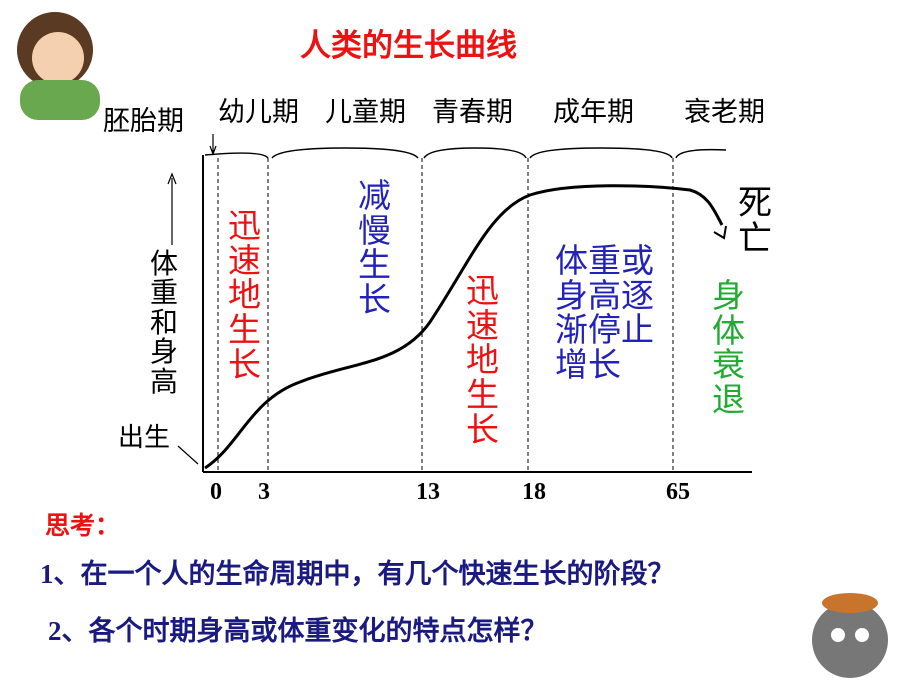 This screenshot has height=690, width=920. I want to click on stage-label: 成年期, so click(593, 112).